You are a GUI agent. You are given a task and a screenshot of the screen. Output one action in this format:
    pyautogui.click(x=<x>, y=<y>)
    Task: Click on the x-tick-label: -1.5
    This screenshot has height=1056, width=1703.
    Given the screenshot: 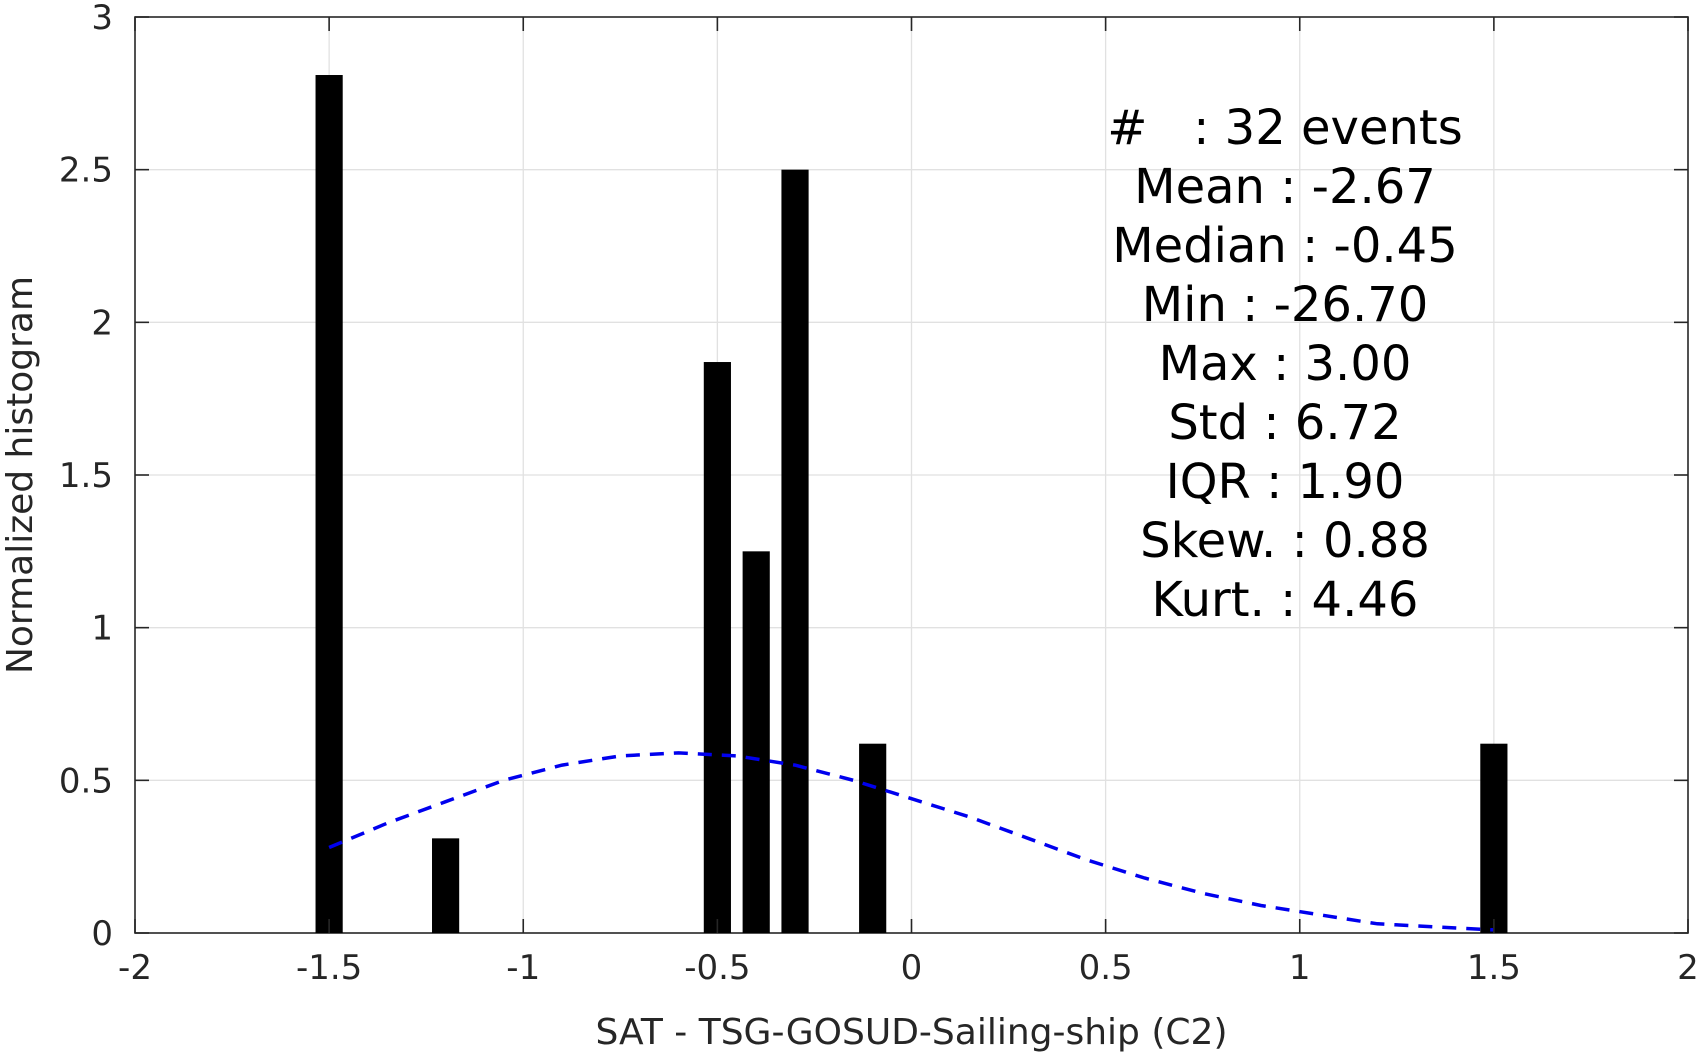 What is the action you would take?
    pyautogui.click(x=329, y=968)
    